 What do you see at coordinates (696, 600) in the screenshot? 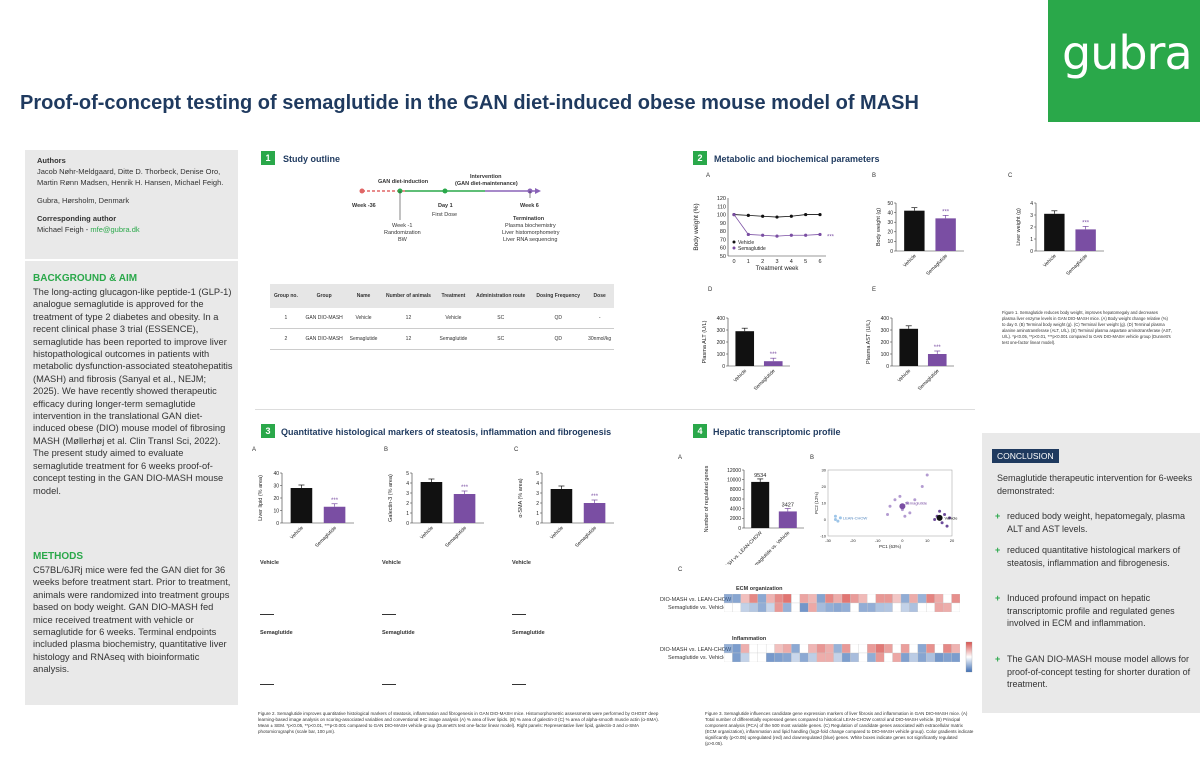
I see `heatmap-ecm-row1: DIO-MASH vs. LEAN-CHOW` at bounding box center [696, 600].